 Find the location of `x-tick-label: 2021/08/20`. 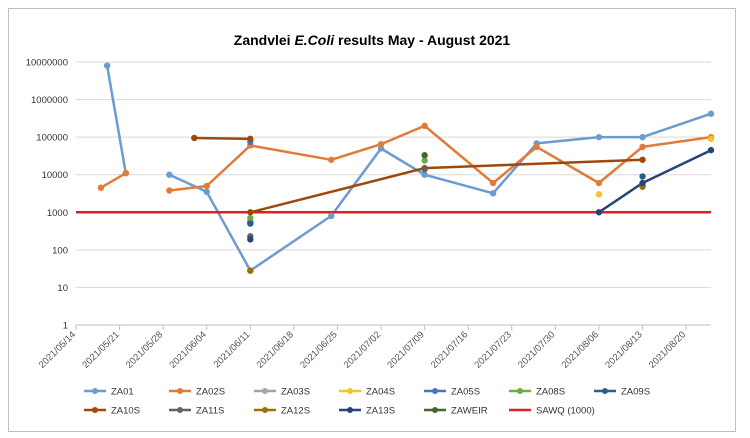

x-tick-label: 2021/08/20 is located at coordinates (667, 349).